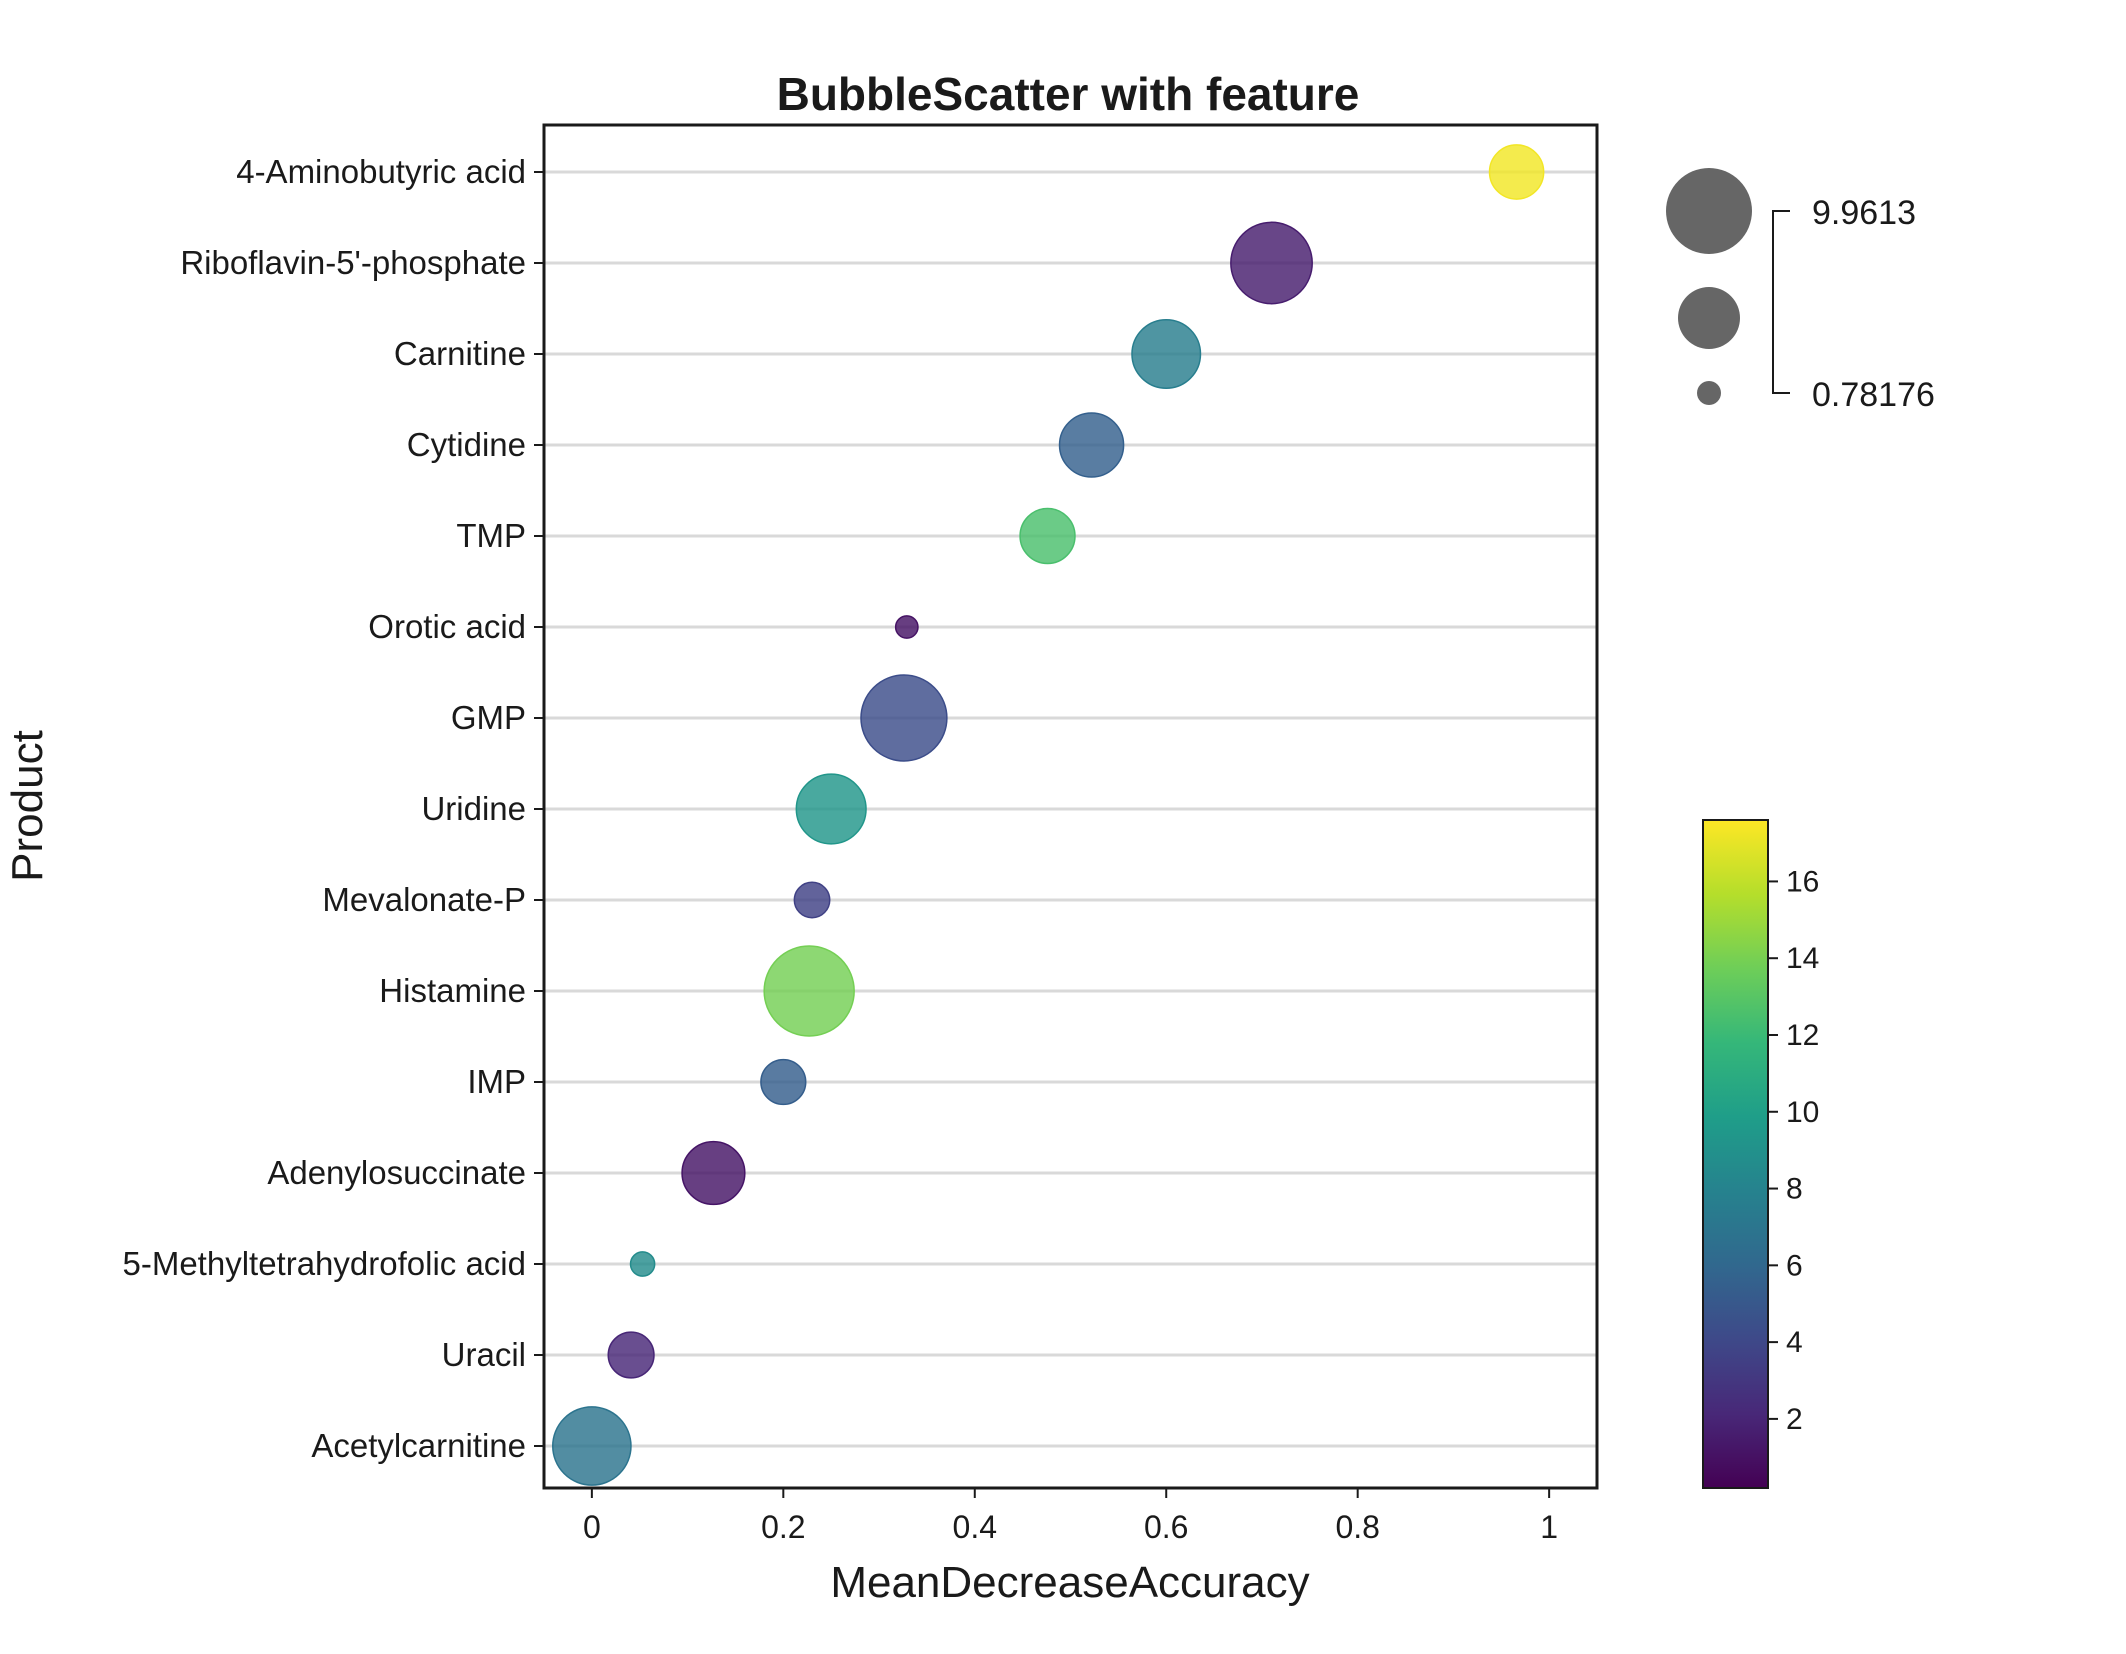 The height and width of the screenshot is (1654, 2126). Describe the element at coordinates (1800, 291) in the screenshot. I see `size-legend: 9.9613 0.78176` at that location.